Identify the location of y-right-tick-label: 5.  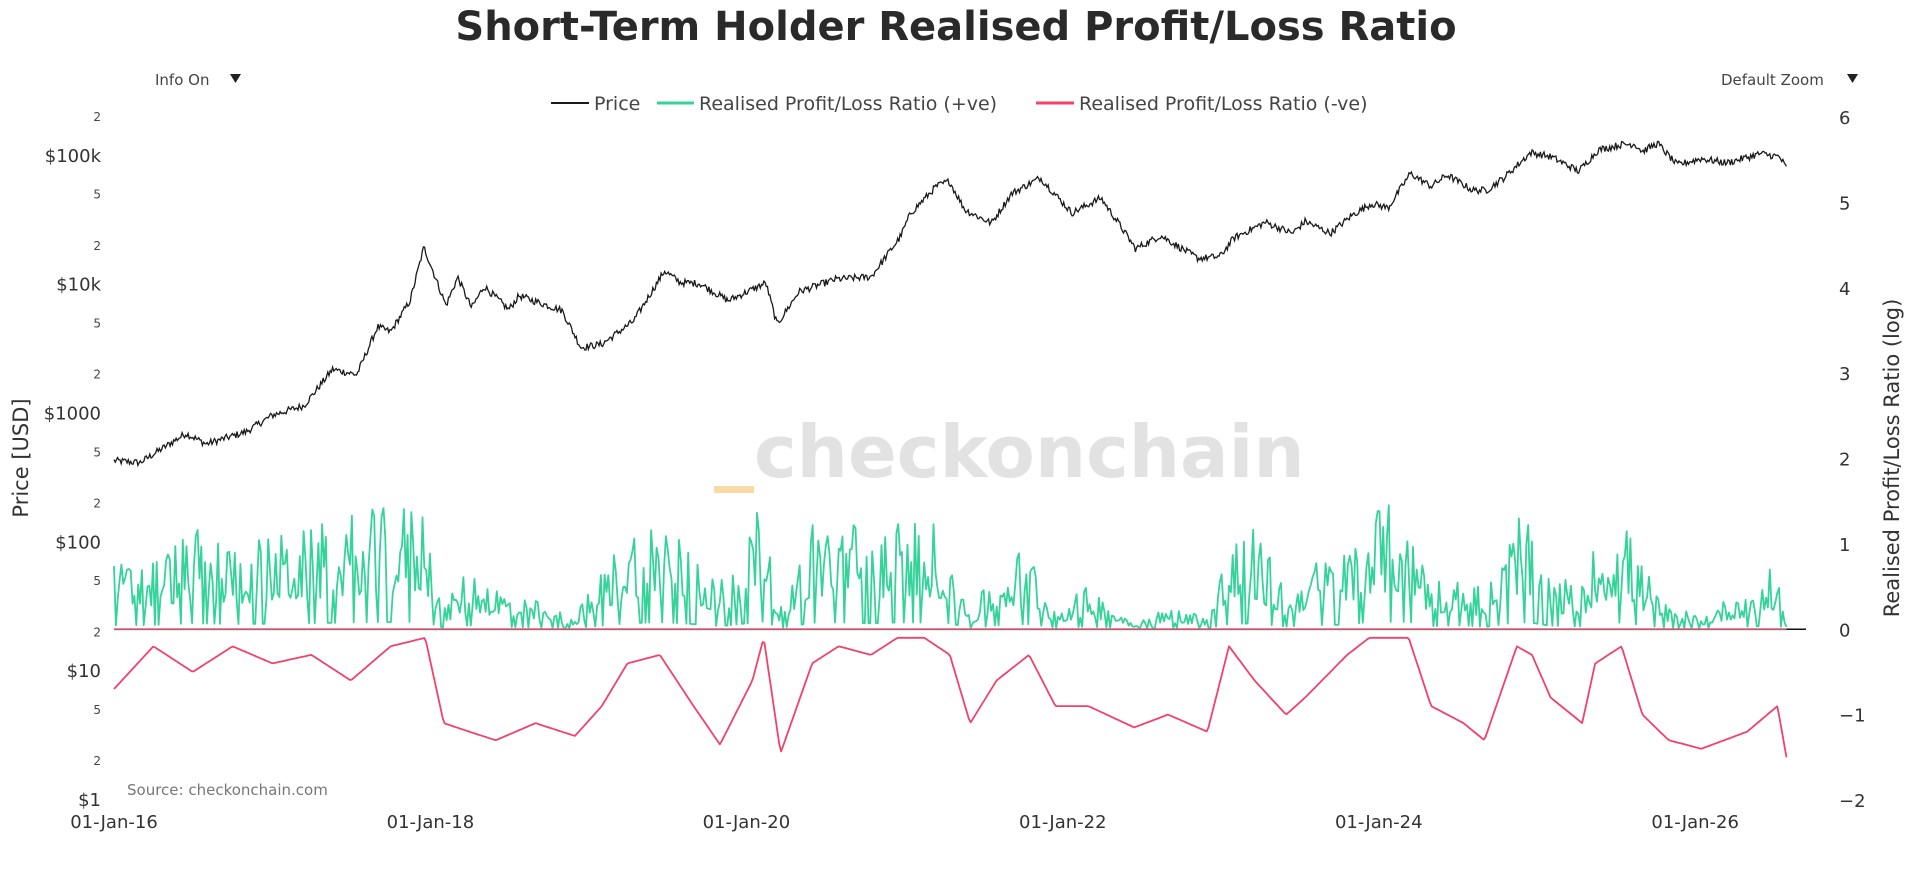
(1844, 203).